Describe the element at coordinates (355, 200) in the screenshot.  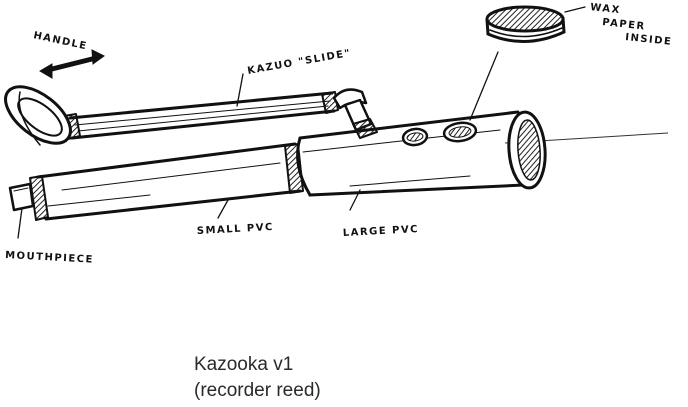
I see `large-pvc-leader` at that location.